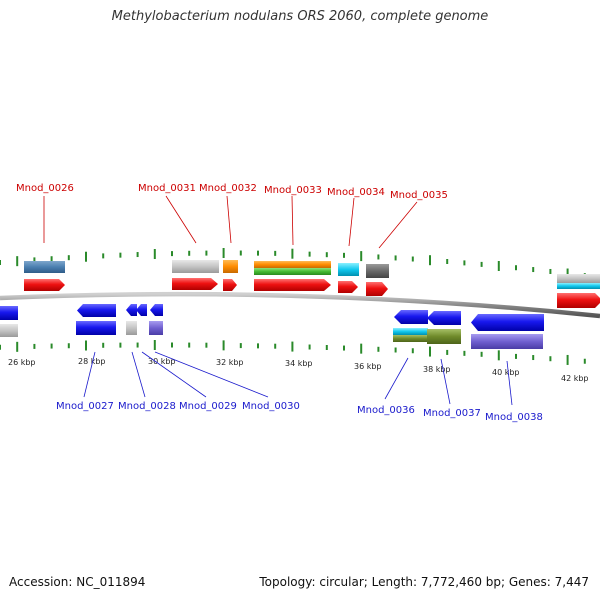 The height and width of the screenshot is (600, 600). Describe the element at coordinates (92, 361) in the screenshot. I see `scale-label-28: 28 kbp` at that location.